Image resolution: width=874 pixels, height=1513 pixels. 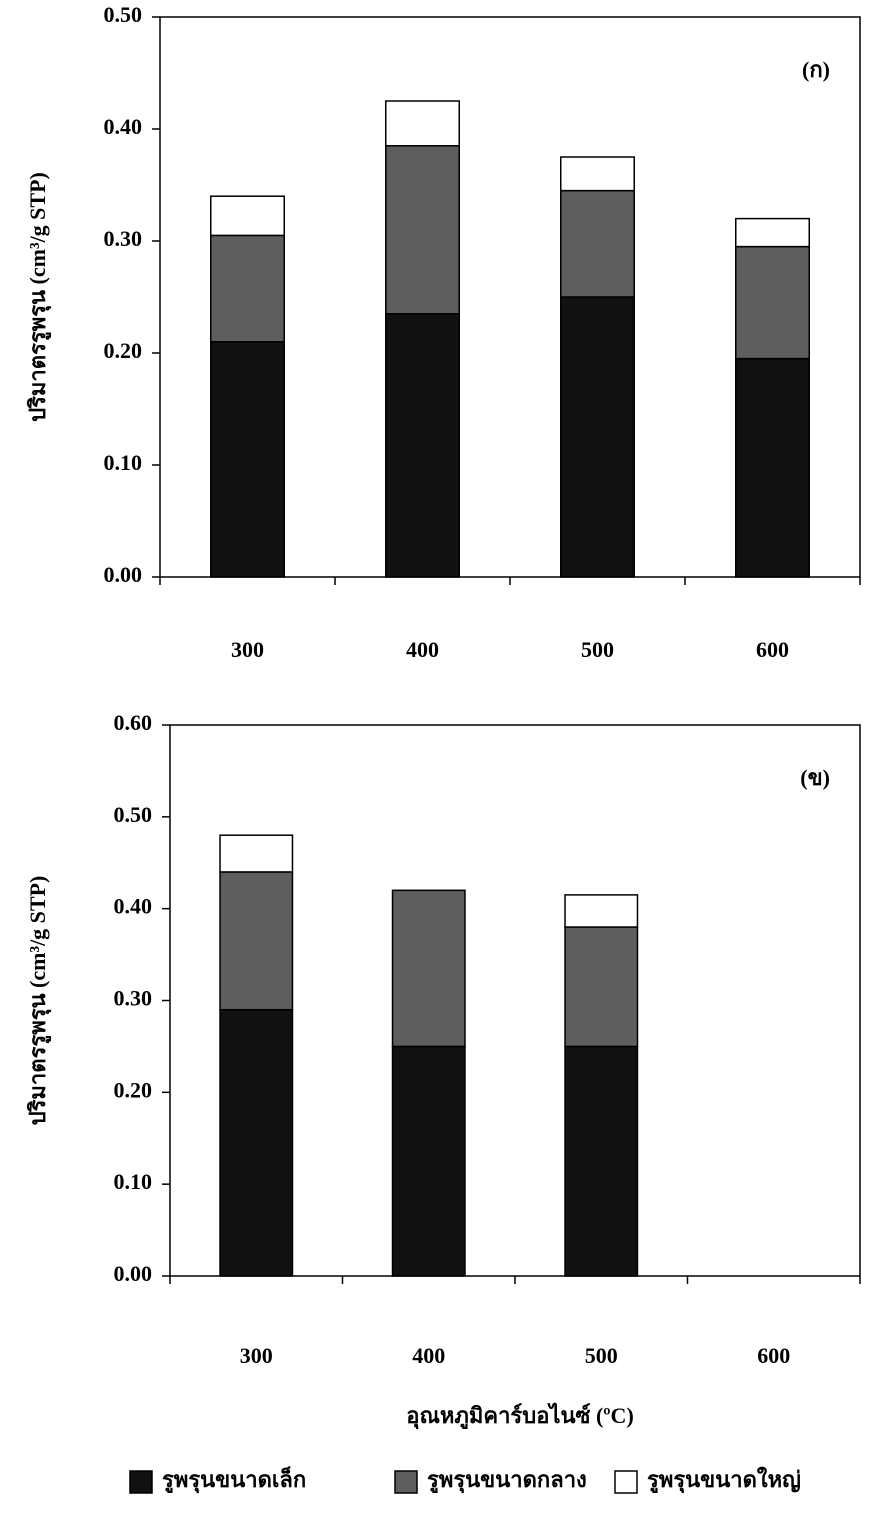 I want to click on y-tick-label: 0.60, so click(x=133, y=722).